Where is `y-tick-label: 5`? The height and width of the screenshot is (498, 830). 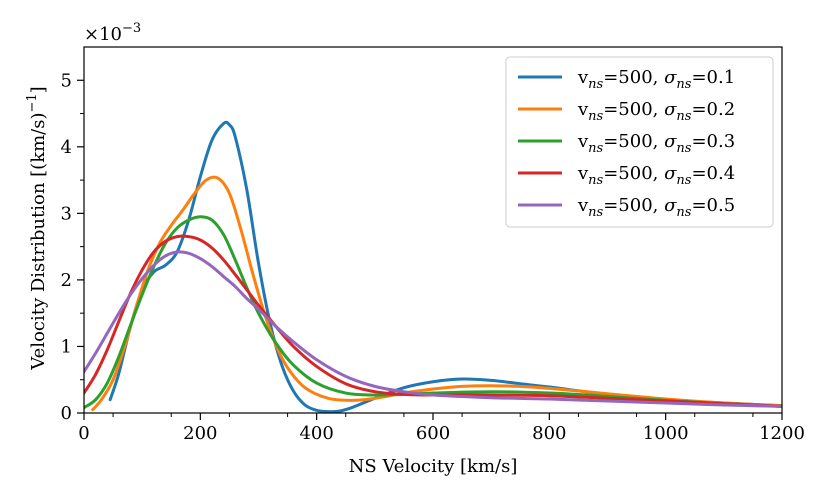 y-tick-label: 5 is located at coordinates (66, 80).